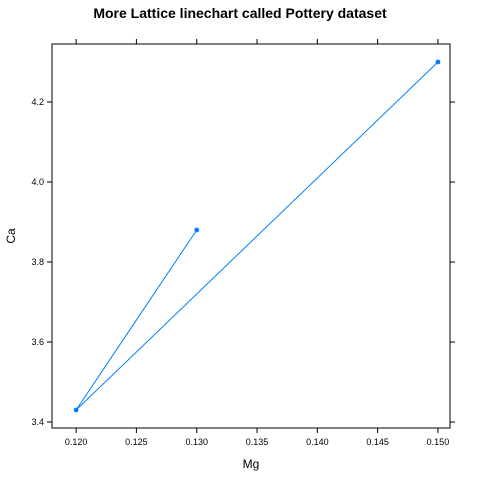  What do you see at coordinates (37, 182) in the screenshot?
I see `y-tick-label: 4.0` at bounding box center [37, 182].